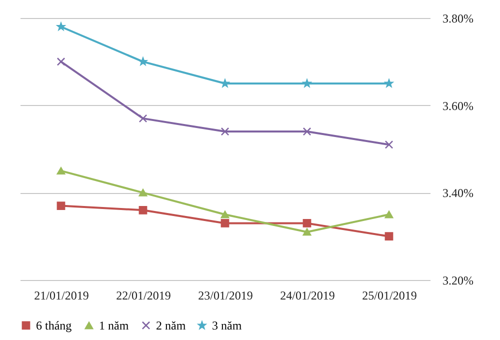 The image size is (500, 340). I want to click on x-tick-label: 24/01/2019, so click(307, 295).